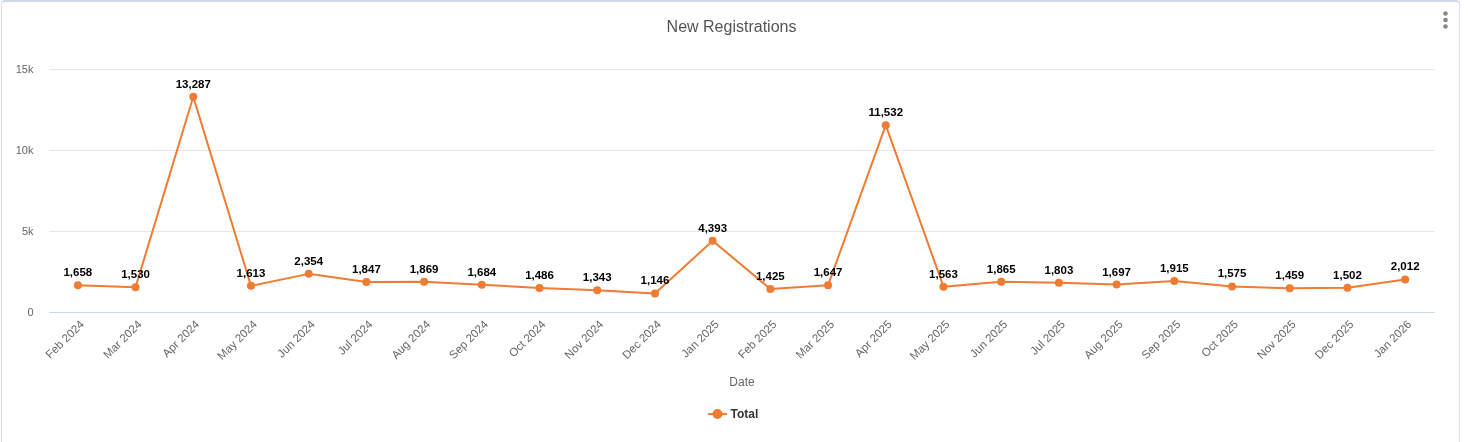 This screenshot has height=442, width=1468. Describe the element at coordinates (24, 68) in the screenshot. I see `y-tick-label: 15k` at that location.